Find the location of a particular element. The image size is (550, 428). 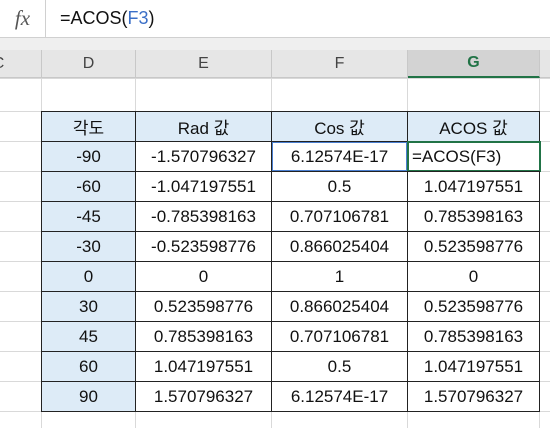

table-cell: -60 is located at coordinates (88, 186).